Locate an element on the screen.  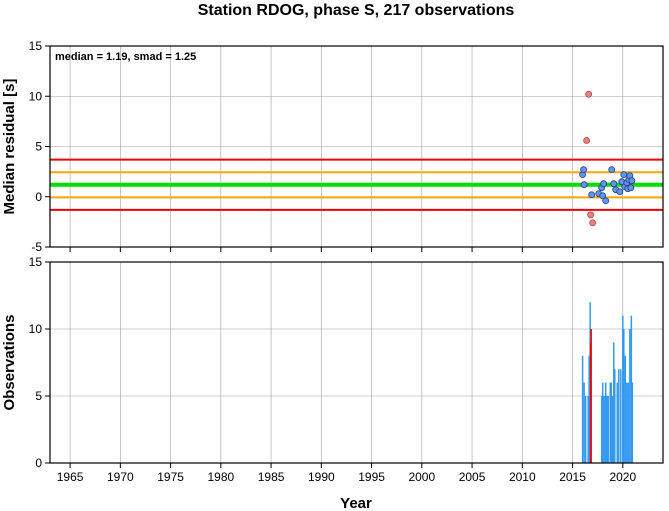
stats-annotation: median = 1.19, smad = 1.25 is located at coordinates (125, 57).